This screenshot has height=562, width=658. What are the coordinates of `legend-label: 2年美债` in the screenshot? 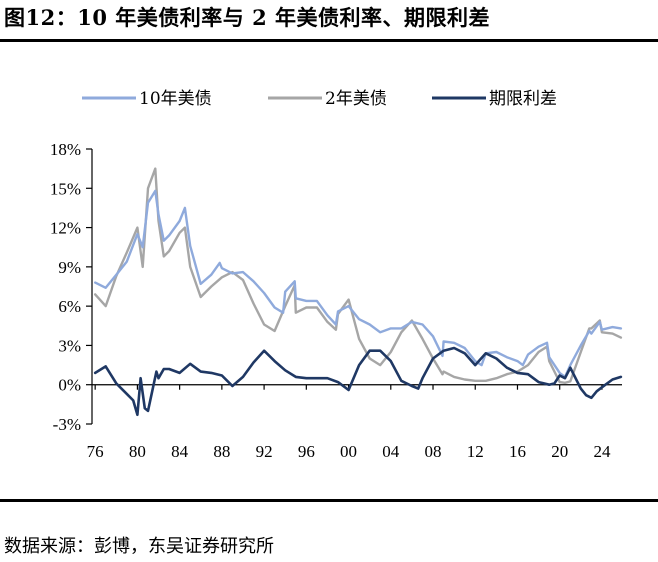 It's located at (356, 99).